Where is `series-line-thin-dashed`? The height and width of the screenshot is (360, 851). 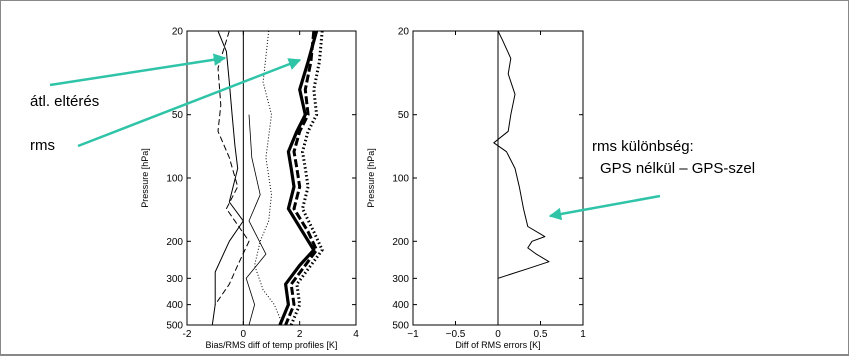 series-line-thin-dashed is located at coordinates (232, 167).